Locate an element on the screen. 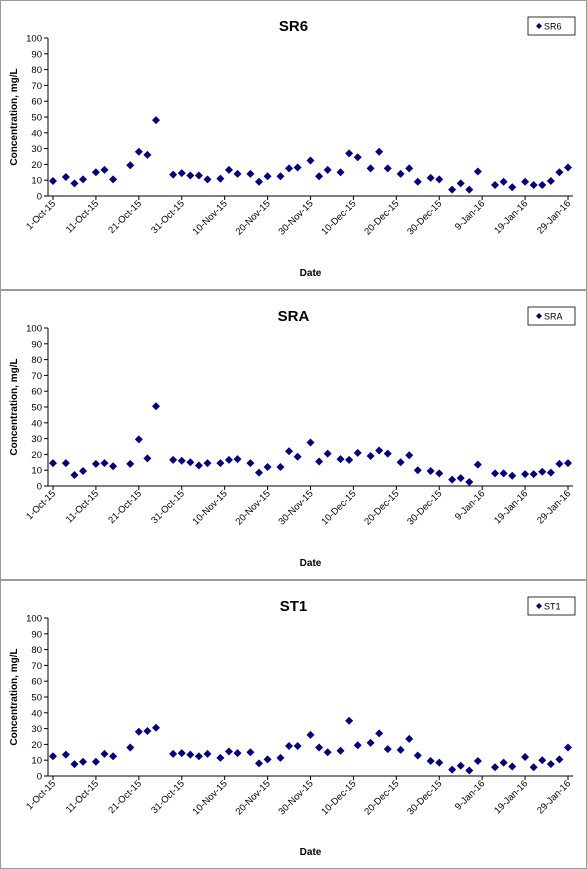 The image size is (587, 869). series-sra is located at coordinates (310, 444).